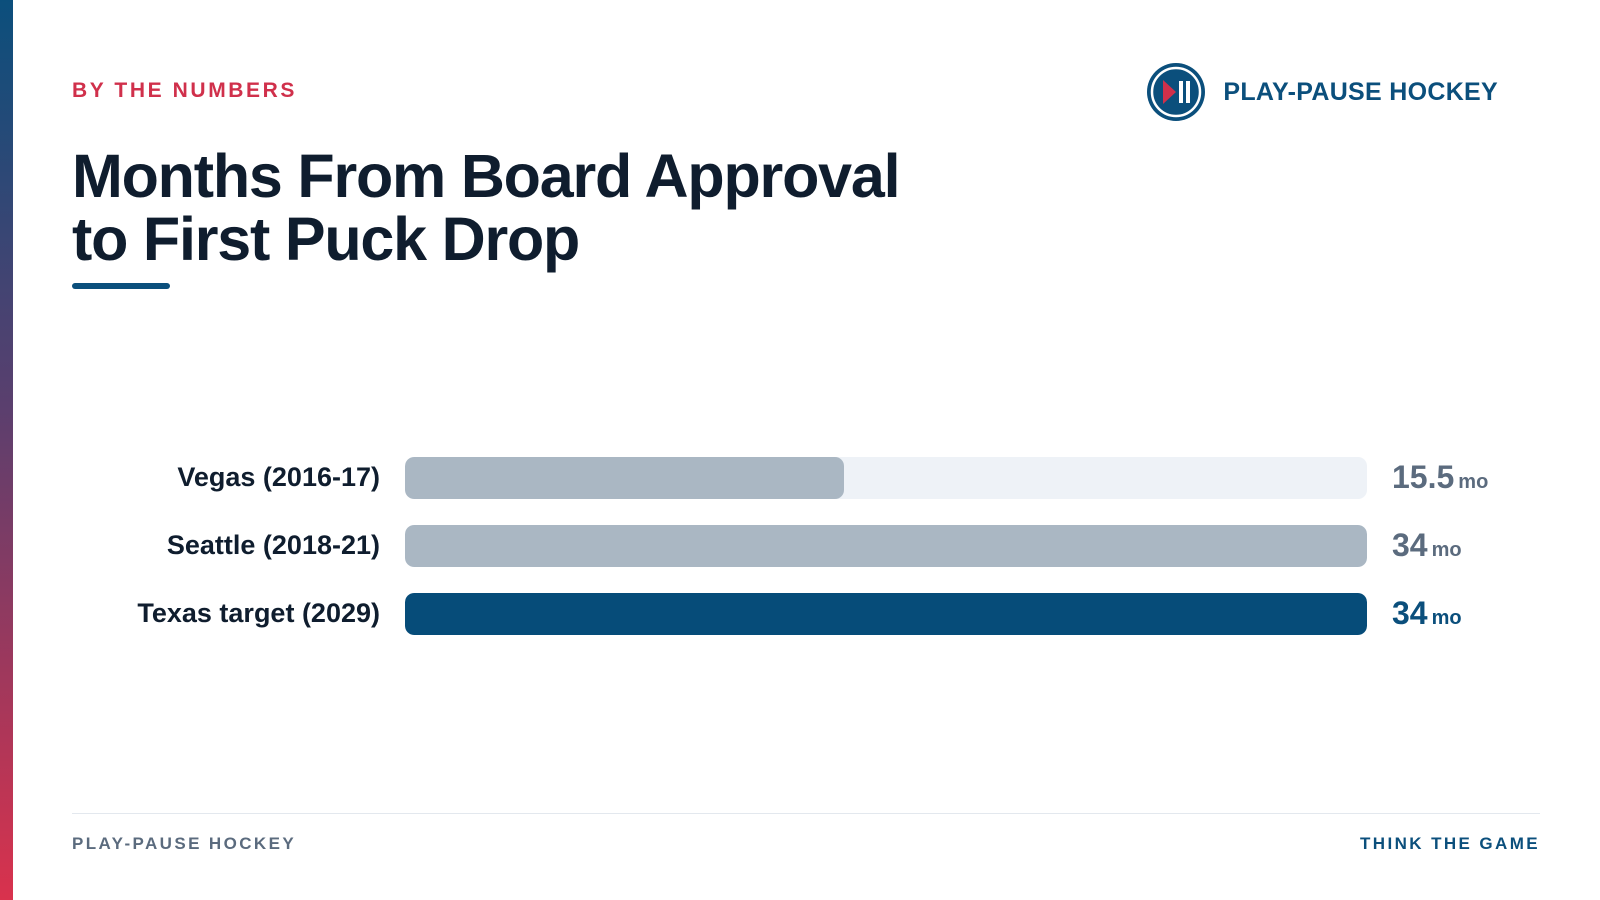 This screenshot has height=900, width=1600. Describe the element at coordinates (1423, 477) in the screenshot. I see `bar-value-number: 15.5` at that location.